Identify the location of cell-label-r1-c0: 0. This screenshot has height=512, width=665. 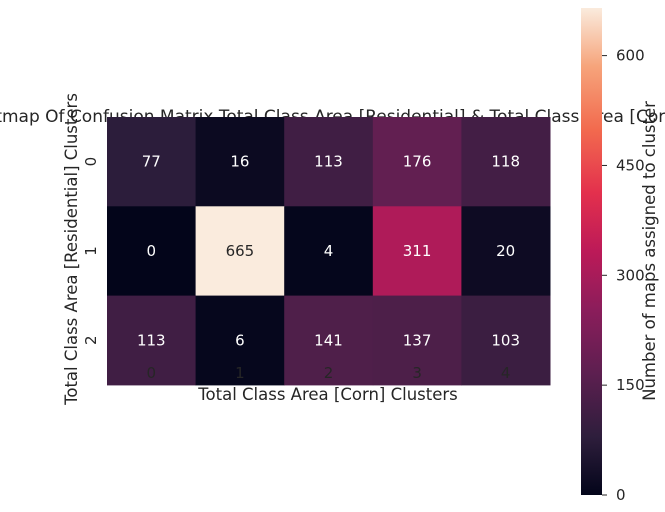
(152, 251).